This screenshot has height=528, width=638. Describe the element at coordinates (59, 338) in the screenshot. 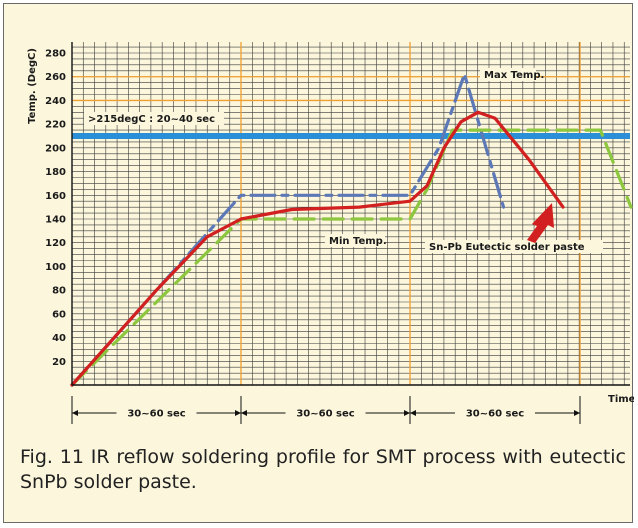

I see `y-tick-label: 40` at that location.